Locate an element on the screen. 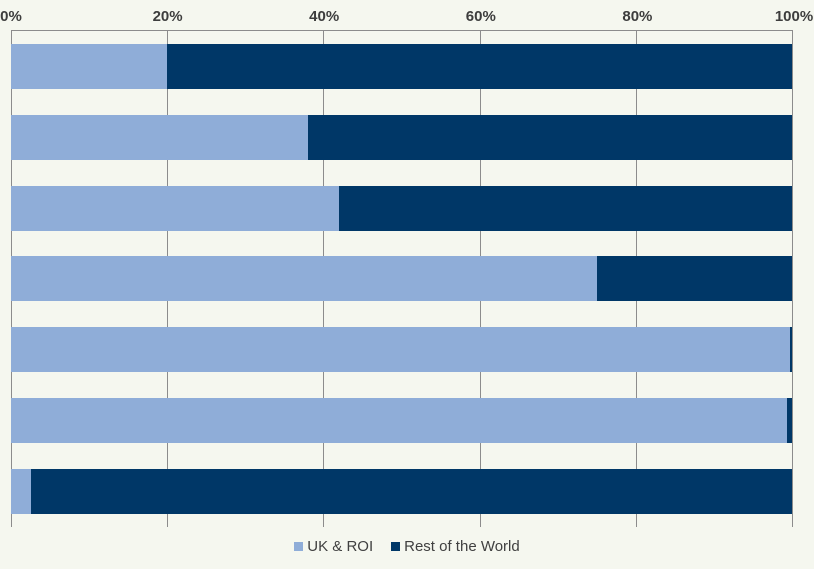 This screenshot has width=814, height=569. legend-label-rest-of-world: Rest of the World is located at coordinates (462, 546).